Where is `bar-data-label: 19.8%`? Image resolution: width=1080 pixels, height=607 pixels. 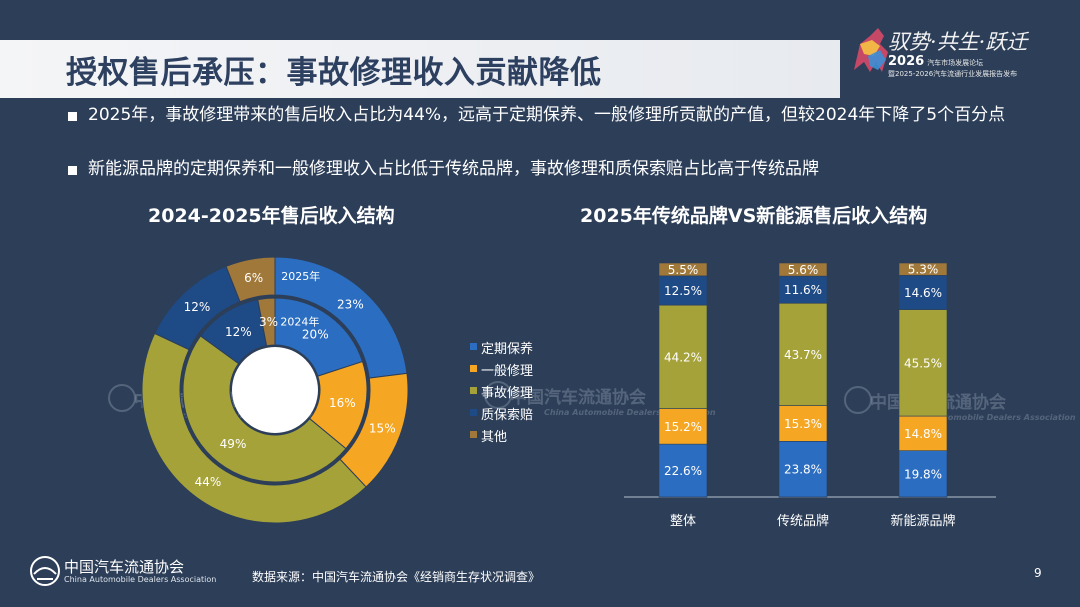
bar-data-label: 19.8% is located at coordinates (923, 474).